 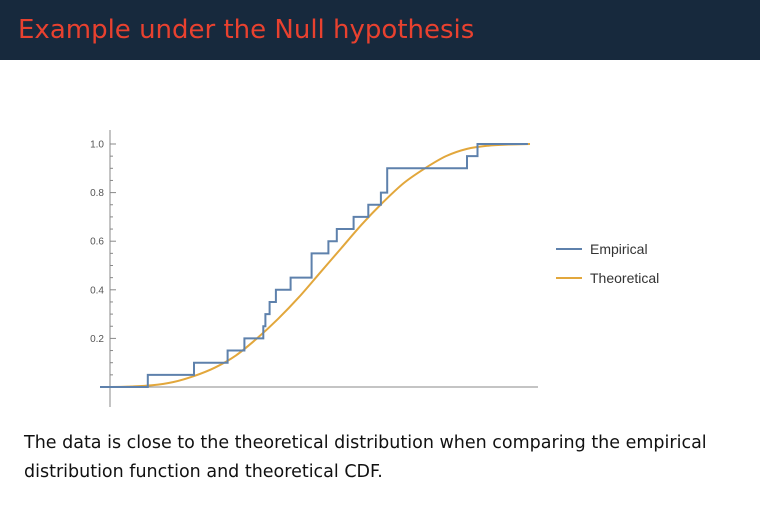 What do you see at coordinates (246, 30) in the screenshot?
I see `slide-title: Example under the Null hypothesis` at bounding box center [246, 30].